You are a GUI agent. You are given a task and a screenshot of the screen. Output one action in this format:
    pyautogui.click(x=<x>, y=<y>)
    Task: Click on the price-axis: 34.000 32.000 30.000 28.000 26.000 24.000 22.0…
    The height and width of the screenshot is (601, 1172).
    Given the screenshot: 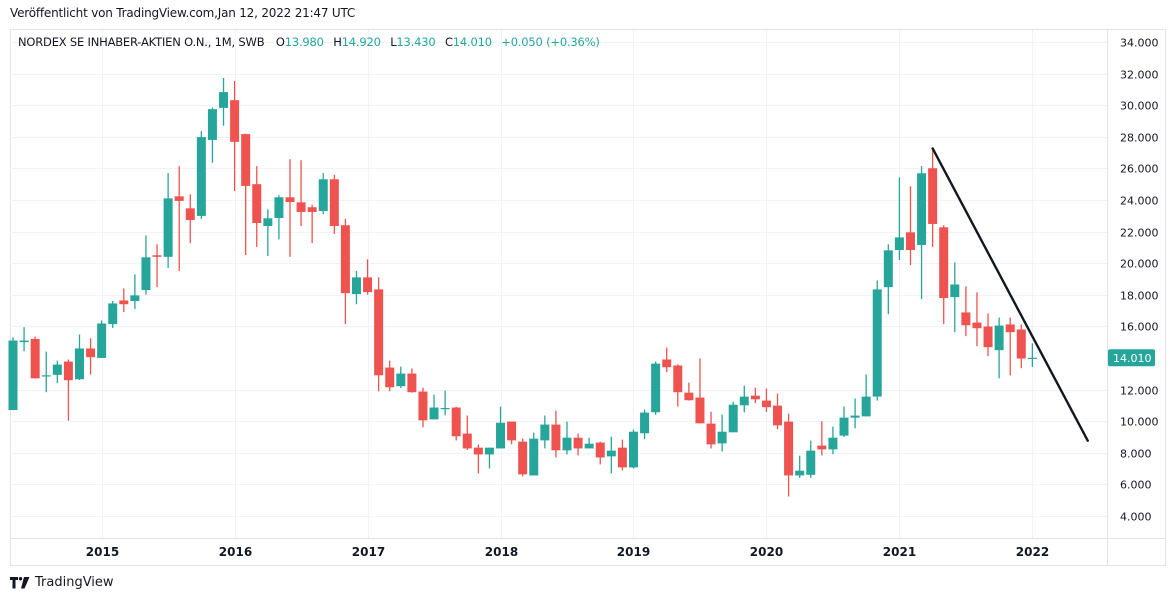 What is the action you would take?
    pyautogui.click(x=1139, y=280)
    